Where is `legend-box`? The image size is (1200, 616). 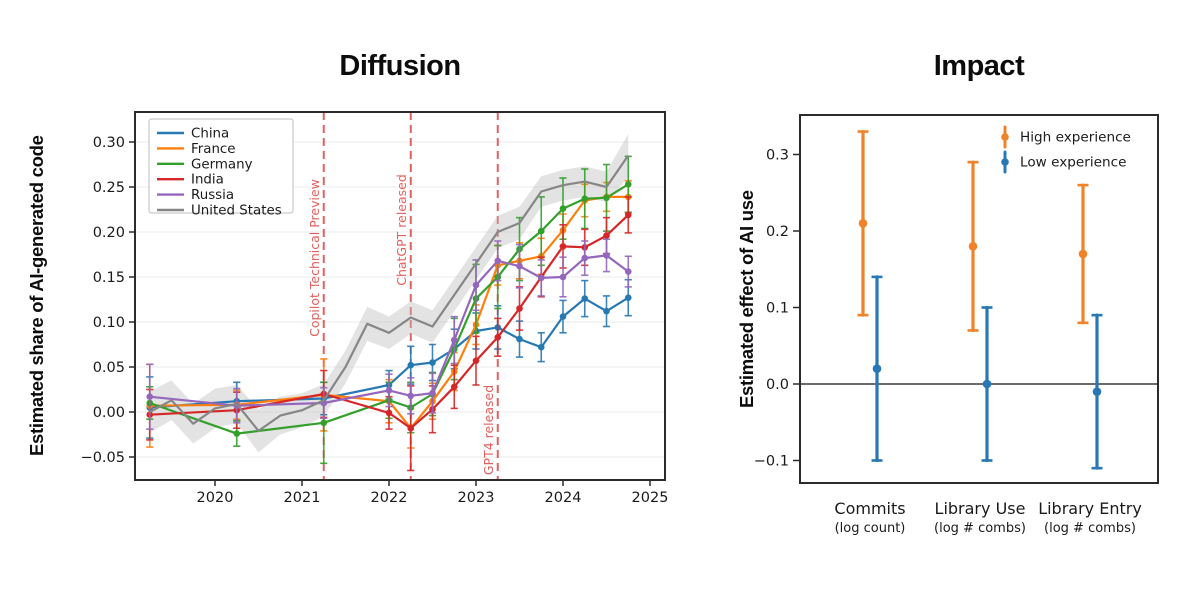 legend-box is located at coordinates (221, 166).